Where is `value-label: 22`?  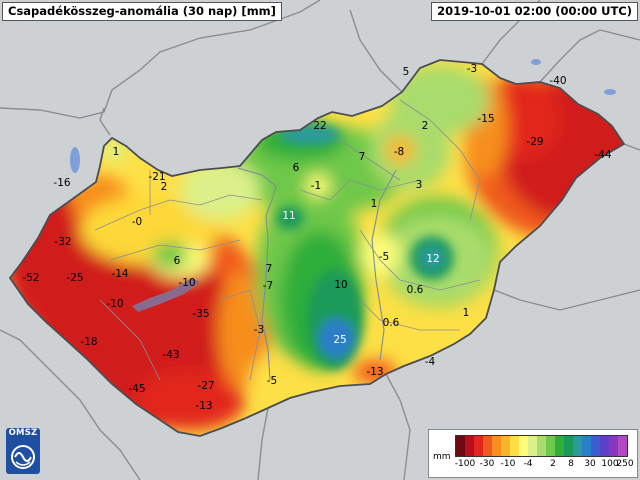
value-label: 22 is located at coordinates (320, 126).